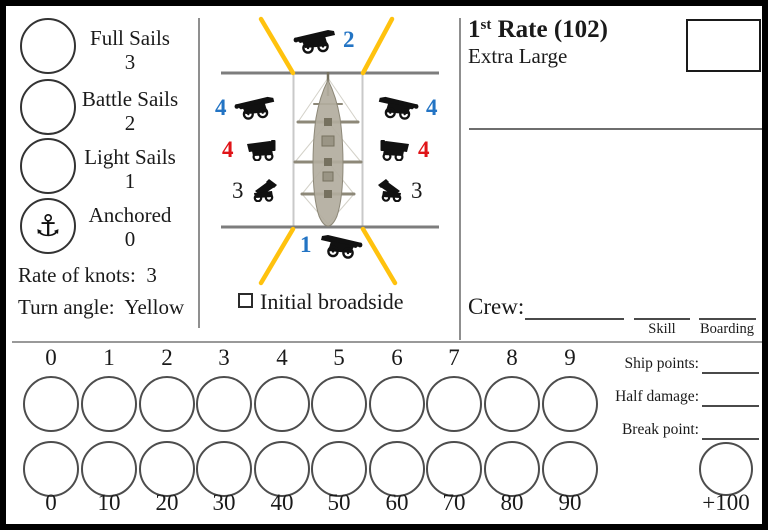 This screenshot has width=768, height=530. I want to click on units-label: 1, so click(109, 357).